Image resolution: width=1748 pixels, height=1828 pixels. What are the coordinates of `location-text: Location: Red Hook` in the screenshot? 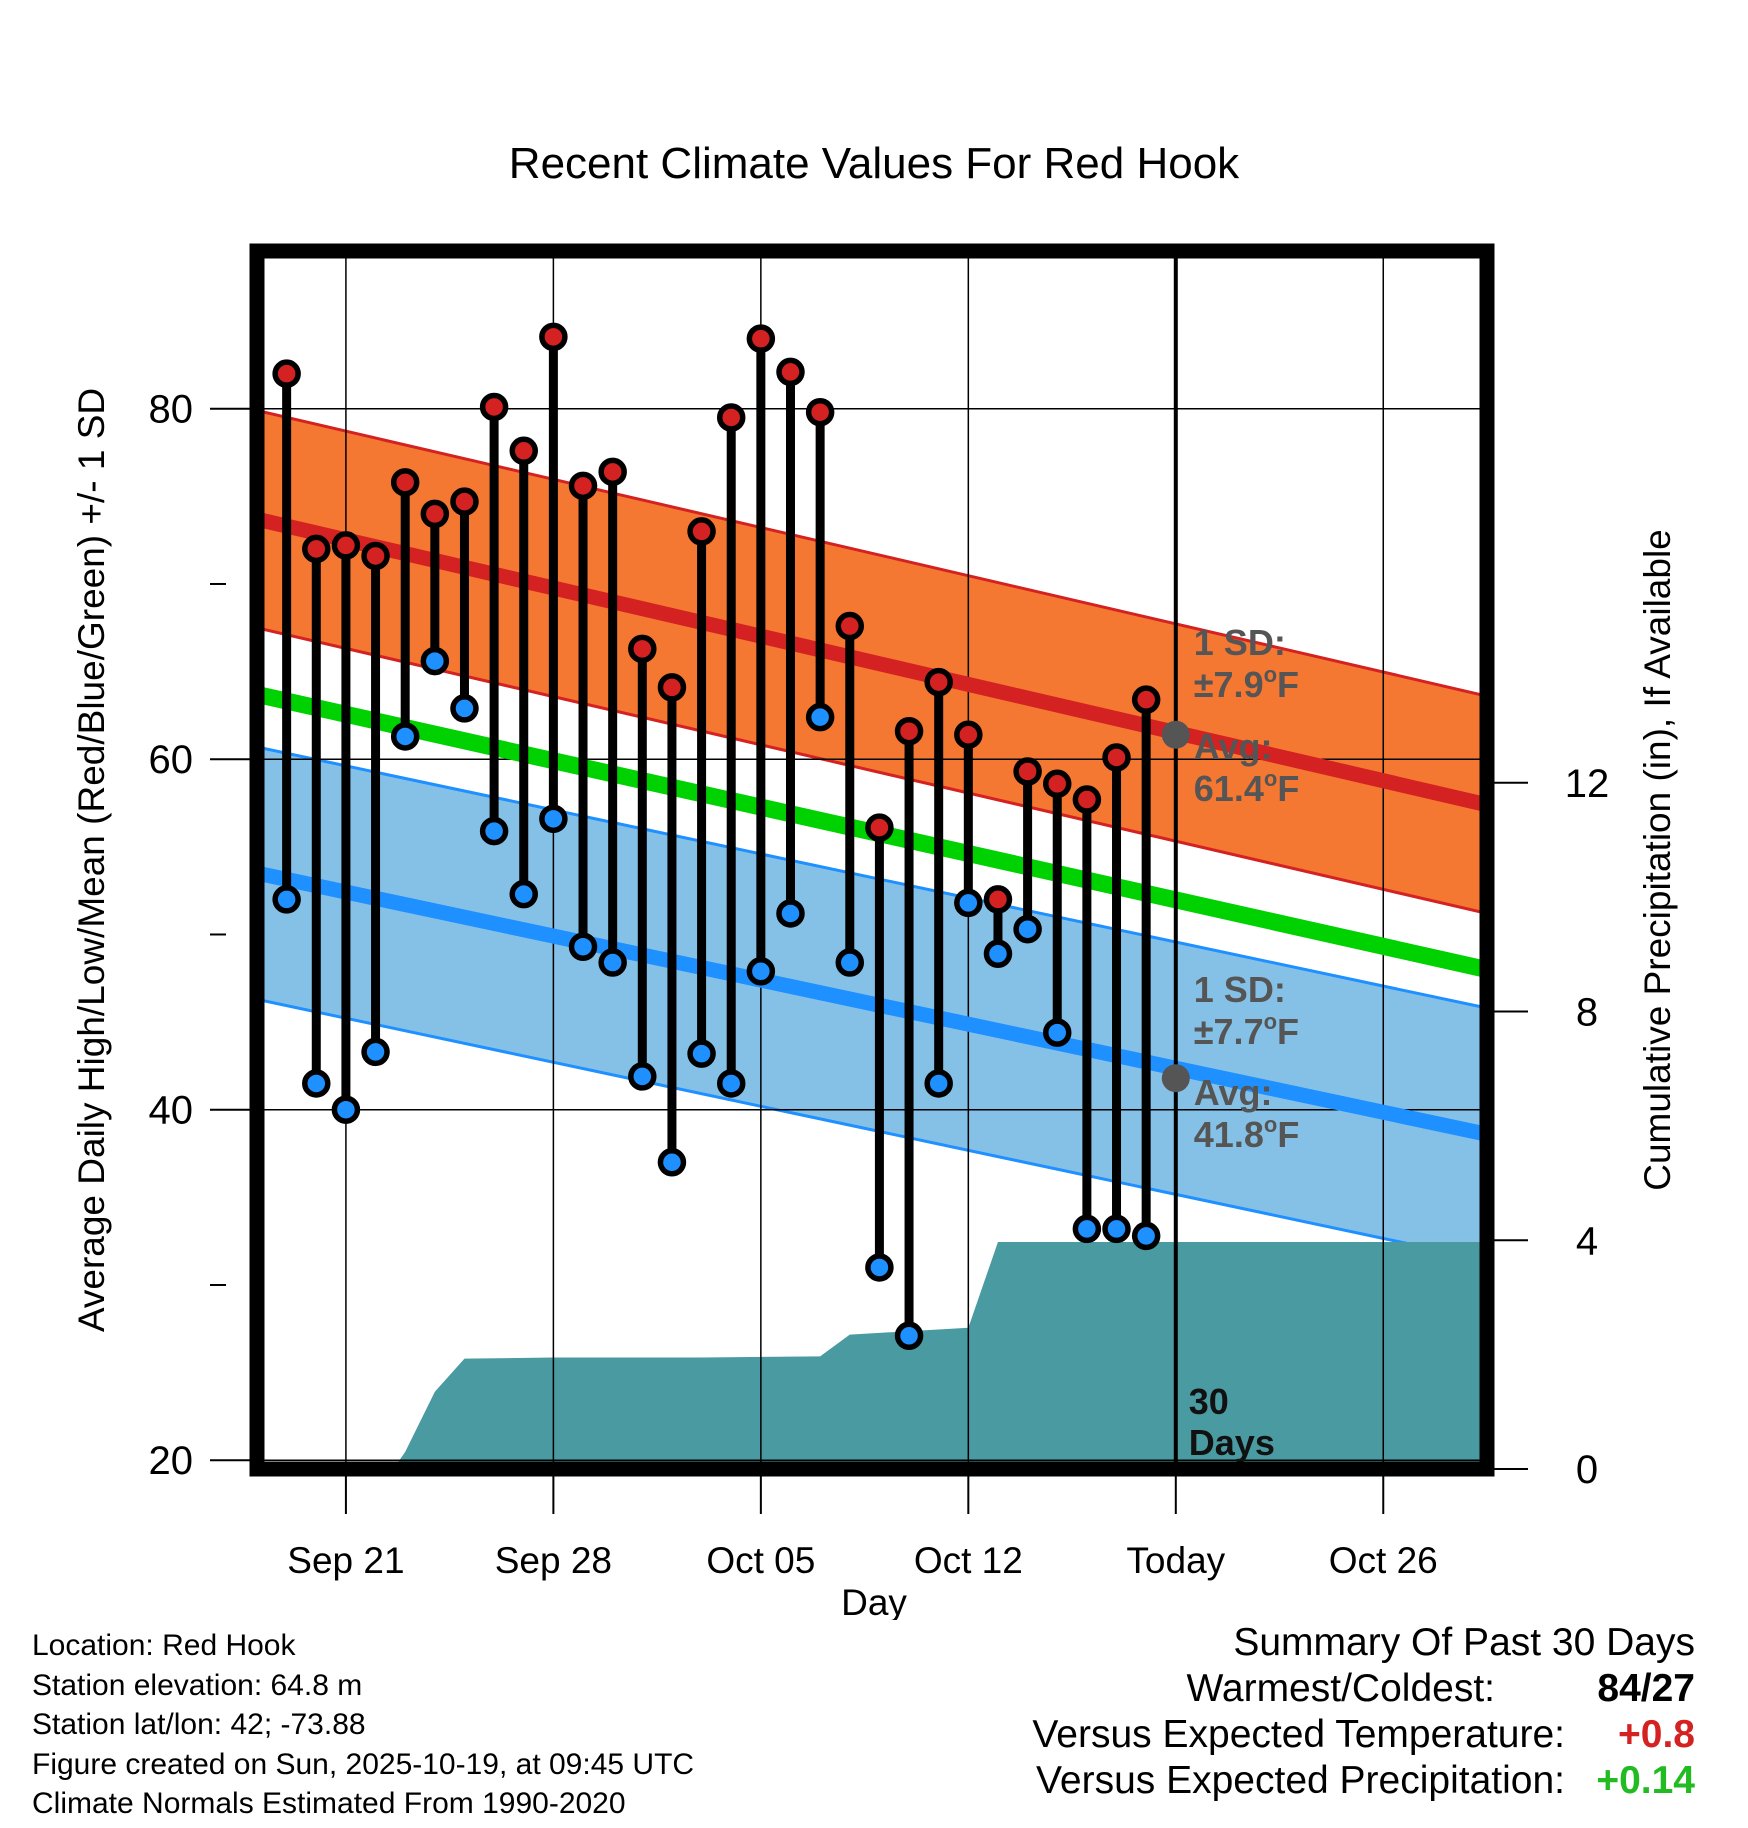 It's located at (164, 1645).